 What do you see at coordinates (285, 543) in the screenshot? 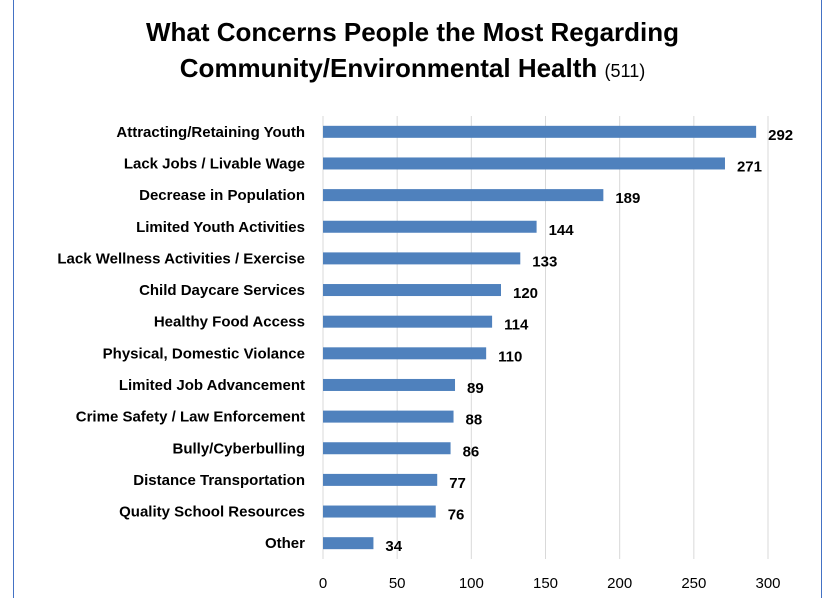
I see `category-label: Other` at bounding box center [285, 543].